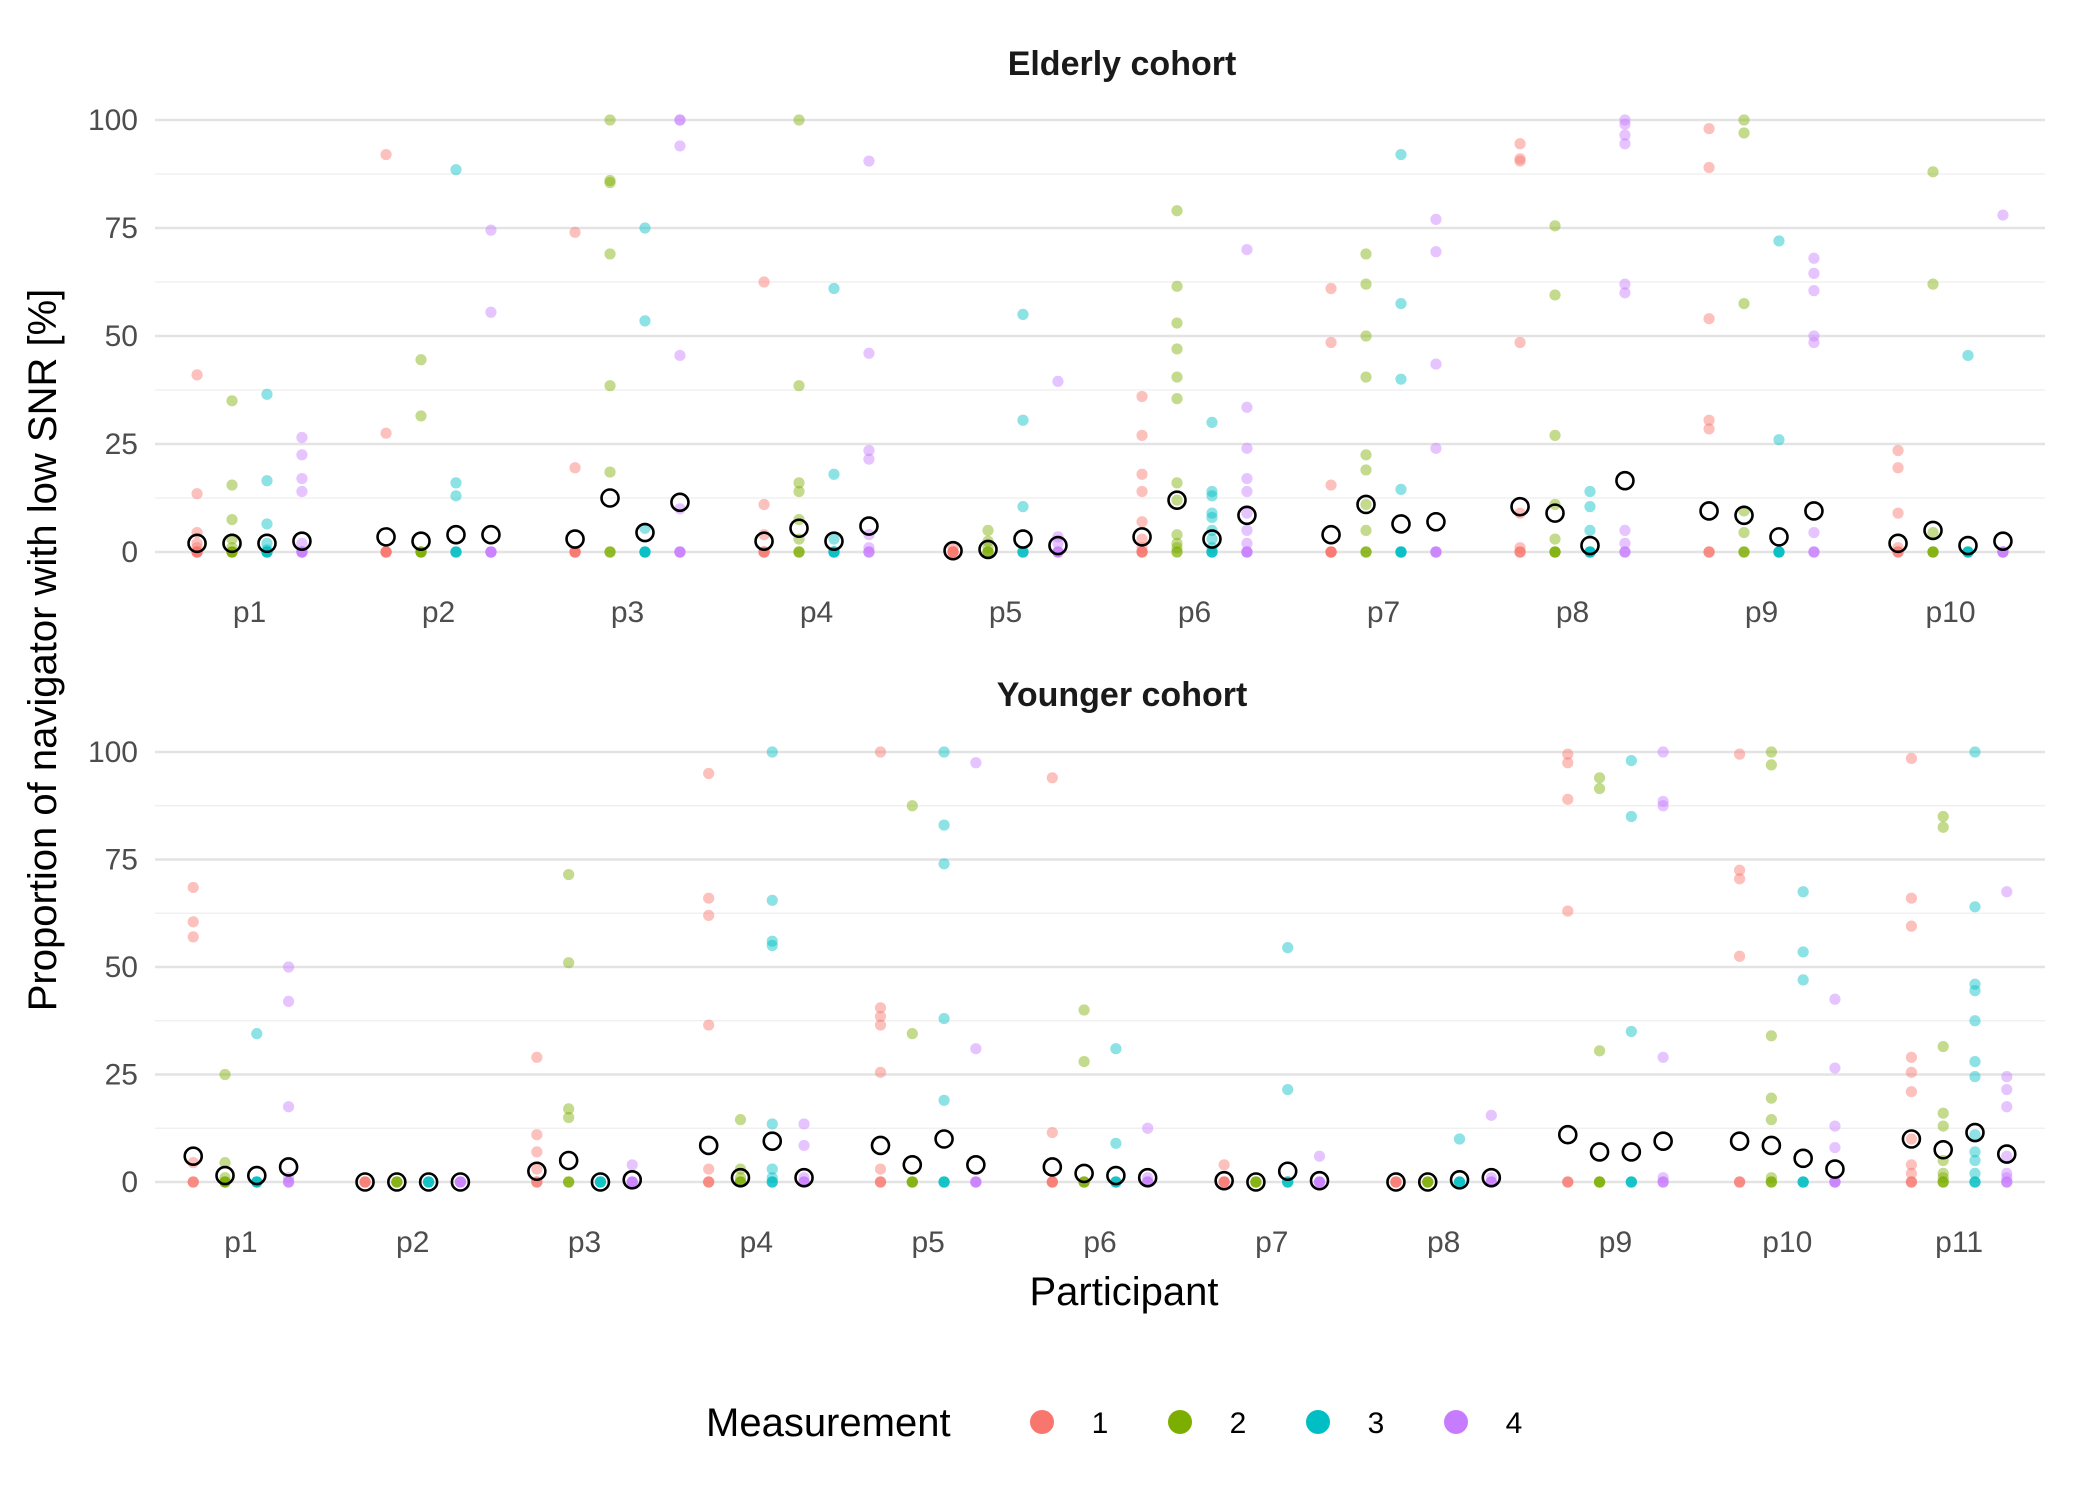  Describe the element at coordinates (412, 1242) in the screenshot. I see `x-tick-label: p2` at that location.